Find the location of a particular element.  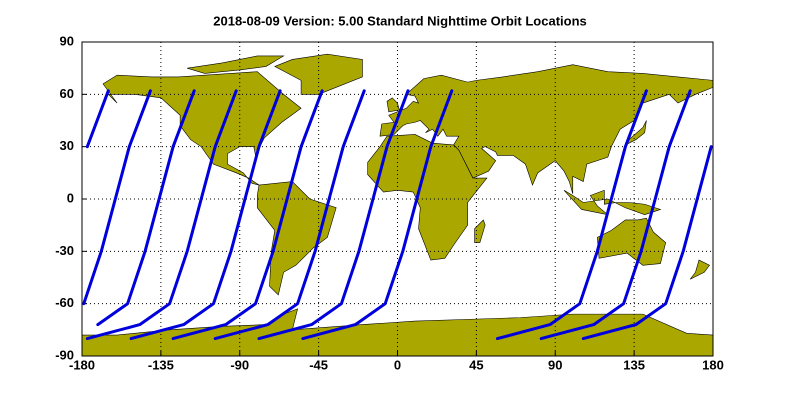

eurasia is located at coordinates (546, 129).